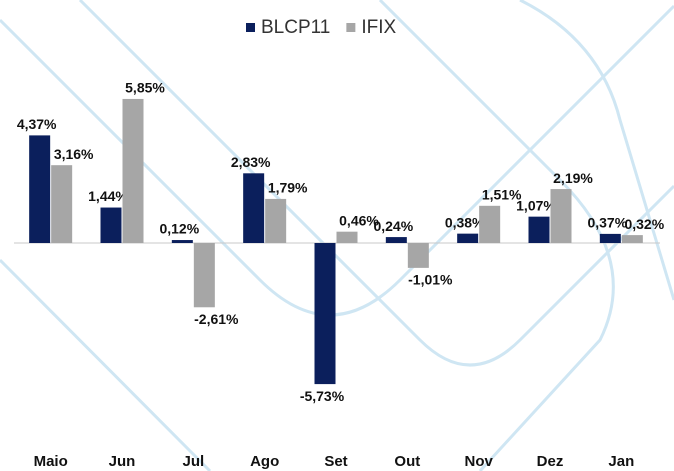  Describe the element at coordinates (108, 196) in the screenshot. I see `data-label: 1,44%` at that location.